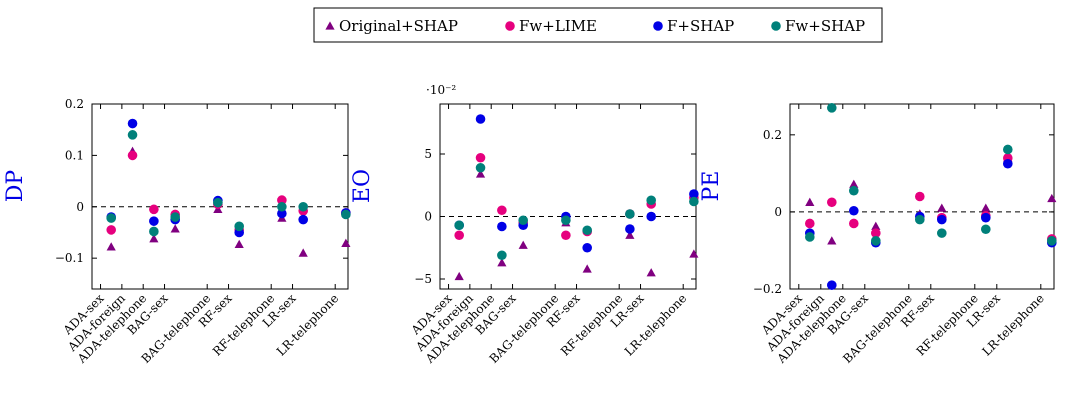 The width and height of the screenshot is (1067, 398). Describe the element at coordinates (825, 26) in the screenshot. I see `legend-label: Fw+SHAP` at that location.